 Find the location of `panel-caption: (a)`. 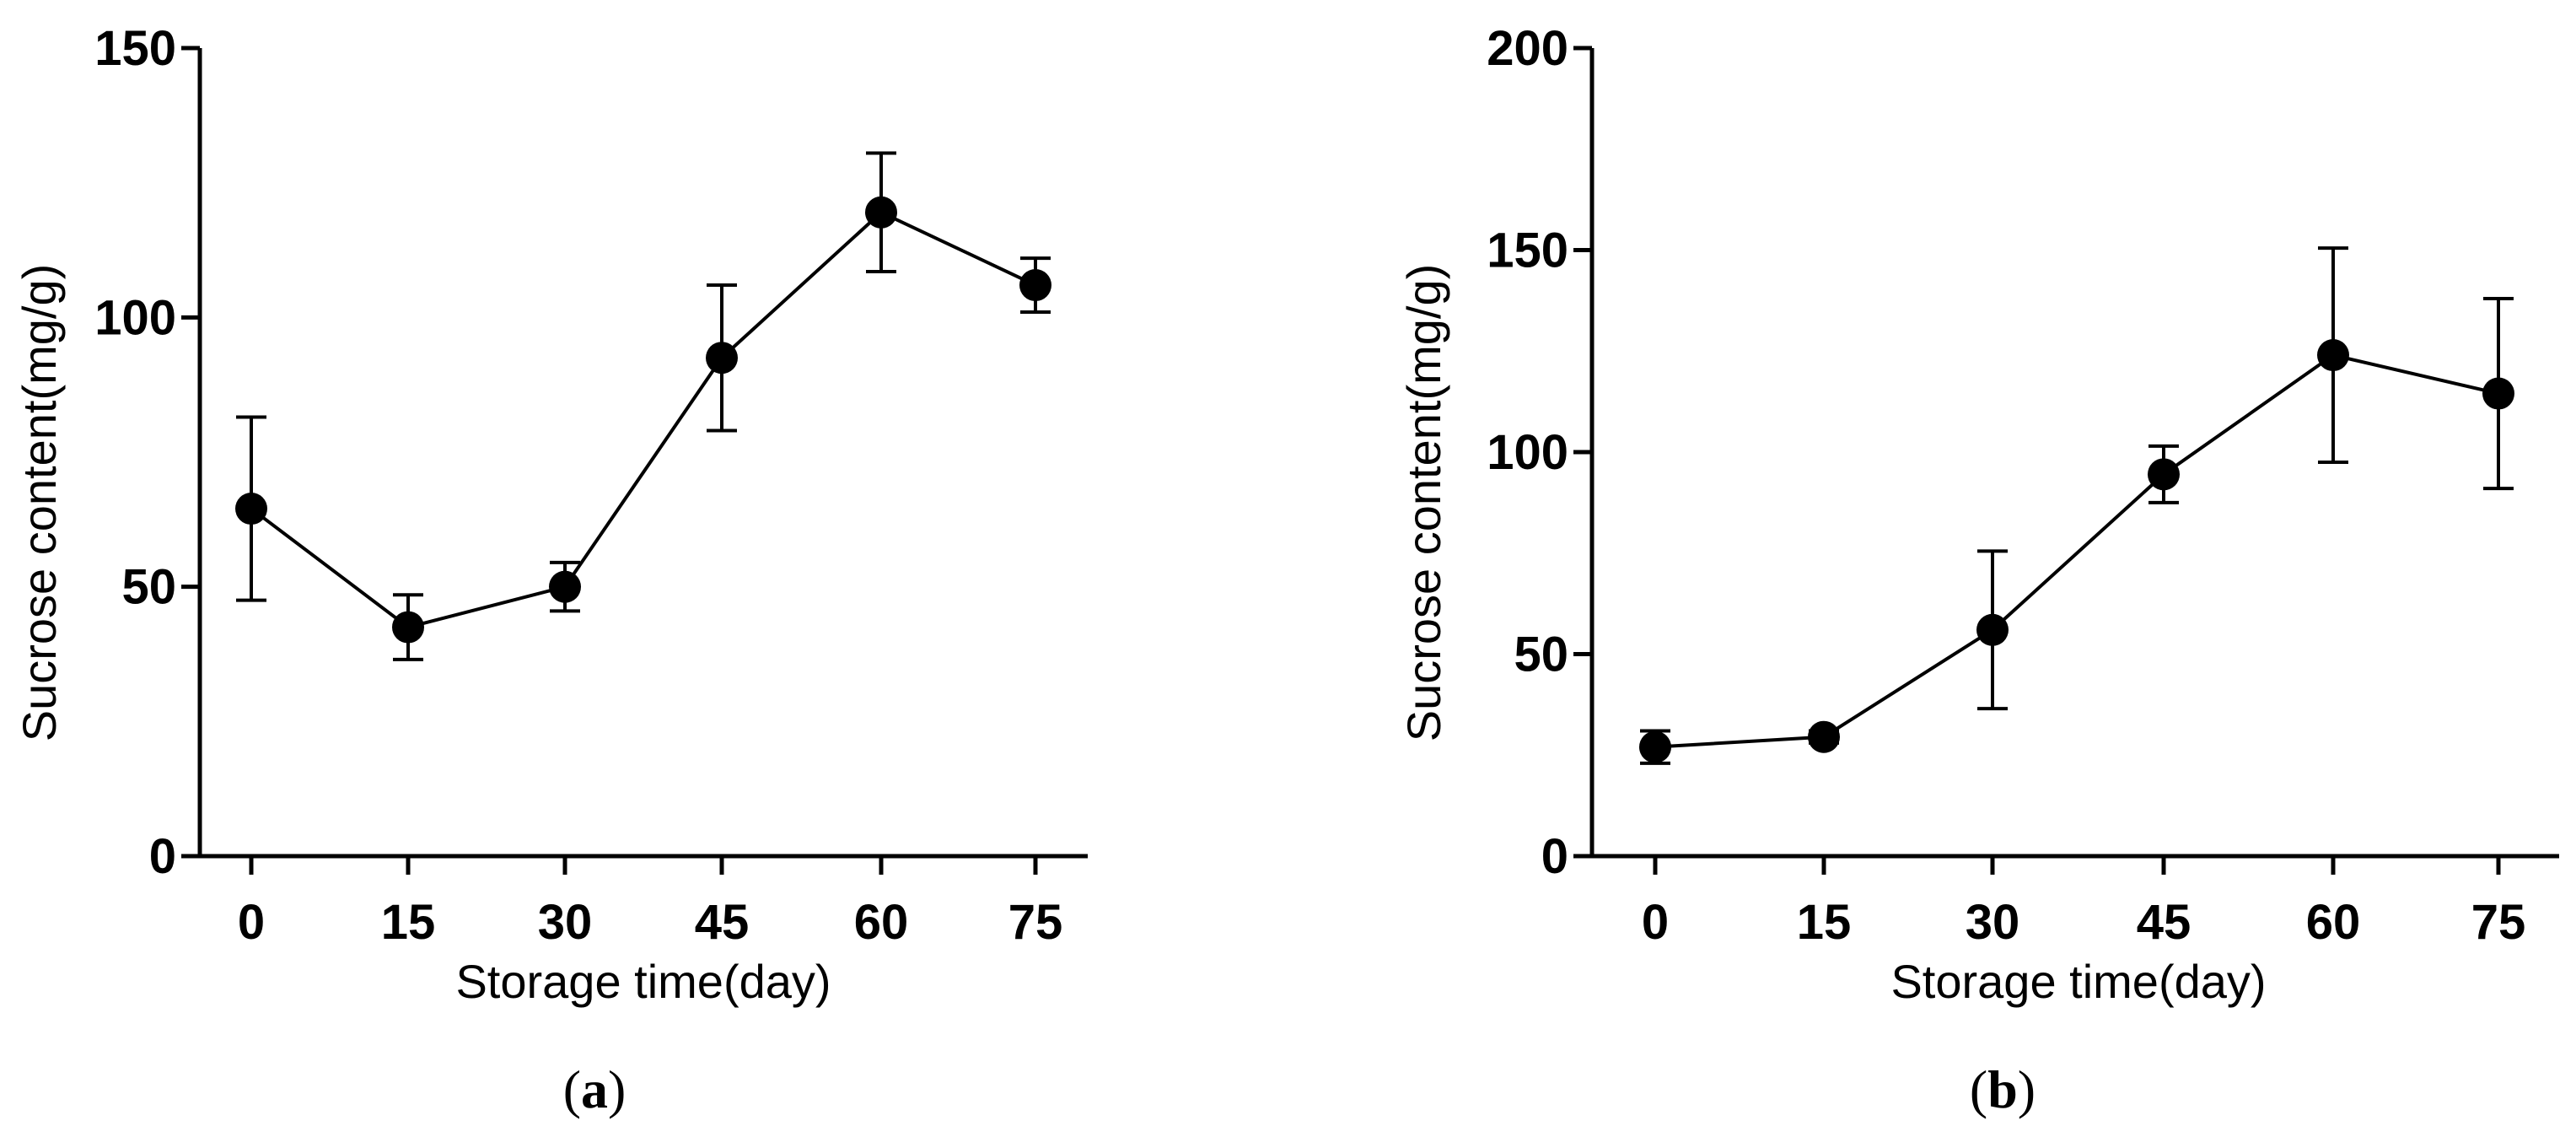

panel-caption: (a) is located at coordinates (595, 1089).